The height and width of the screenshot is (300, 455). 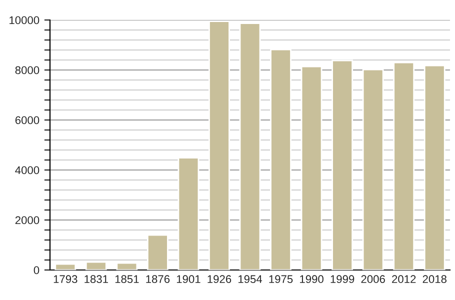 What do you see at coordinates (27, 120) in the screenshot?
I see `y-tick-label: 6000` at bounding box center [27, 120].